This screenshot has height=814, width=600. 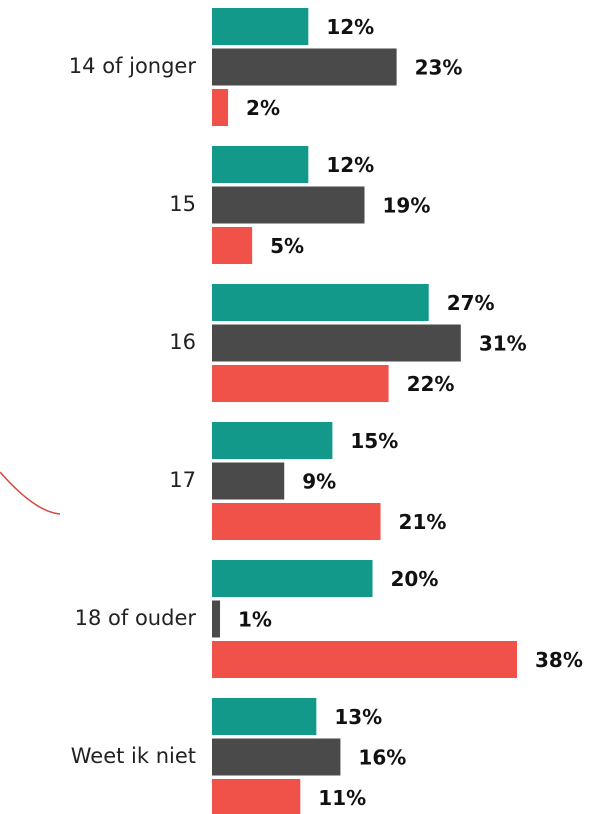 What do you see at coordinates (136, 618) in the screenshot?
I see `category-label: 18 of ouder` at bounding box center [136, 618].